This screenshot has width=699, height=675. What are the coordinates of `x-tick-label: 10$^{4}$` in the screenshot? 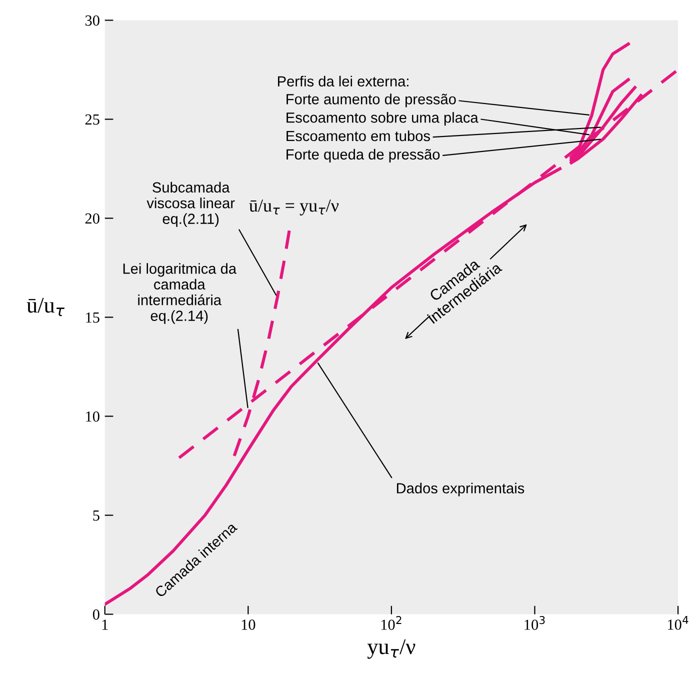 It's located at (678, 623).